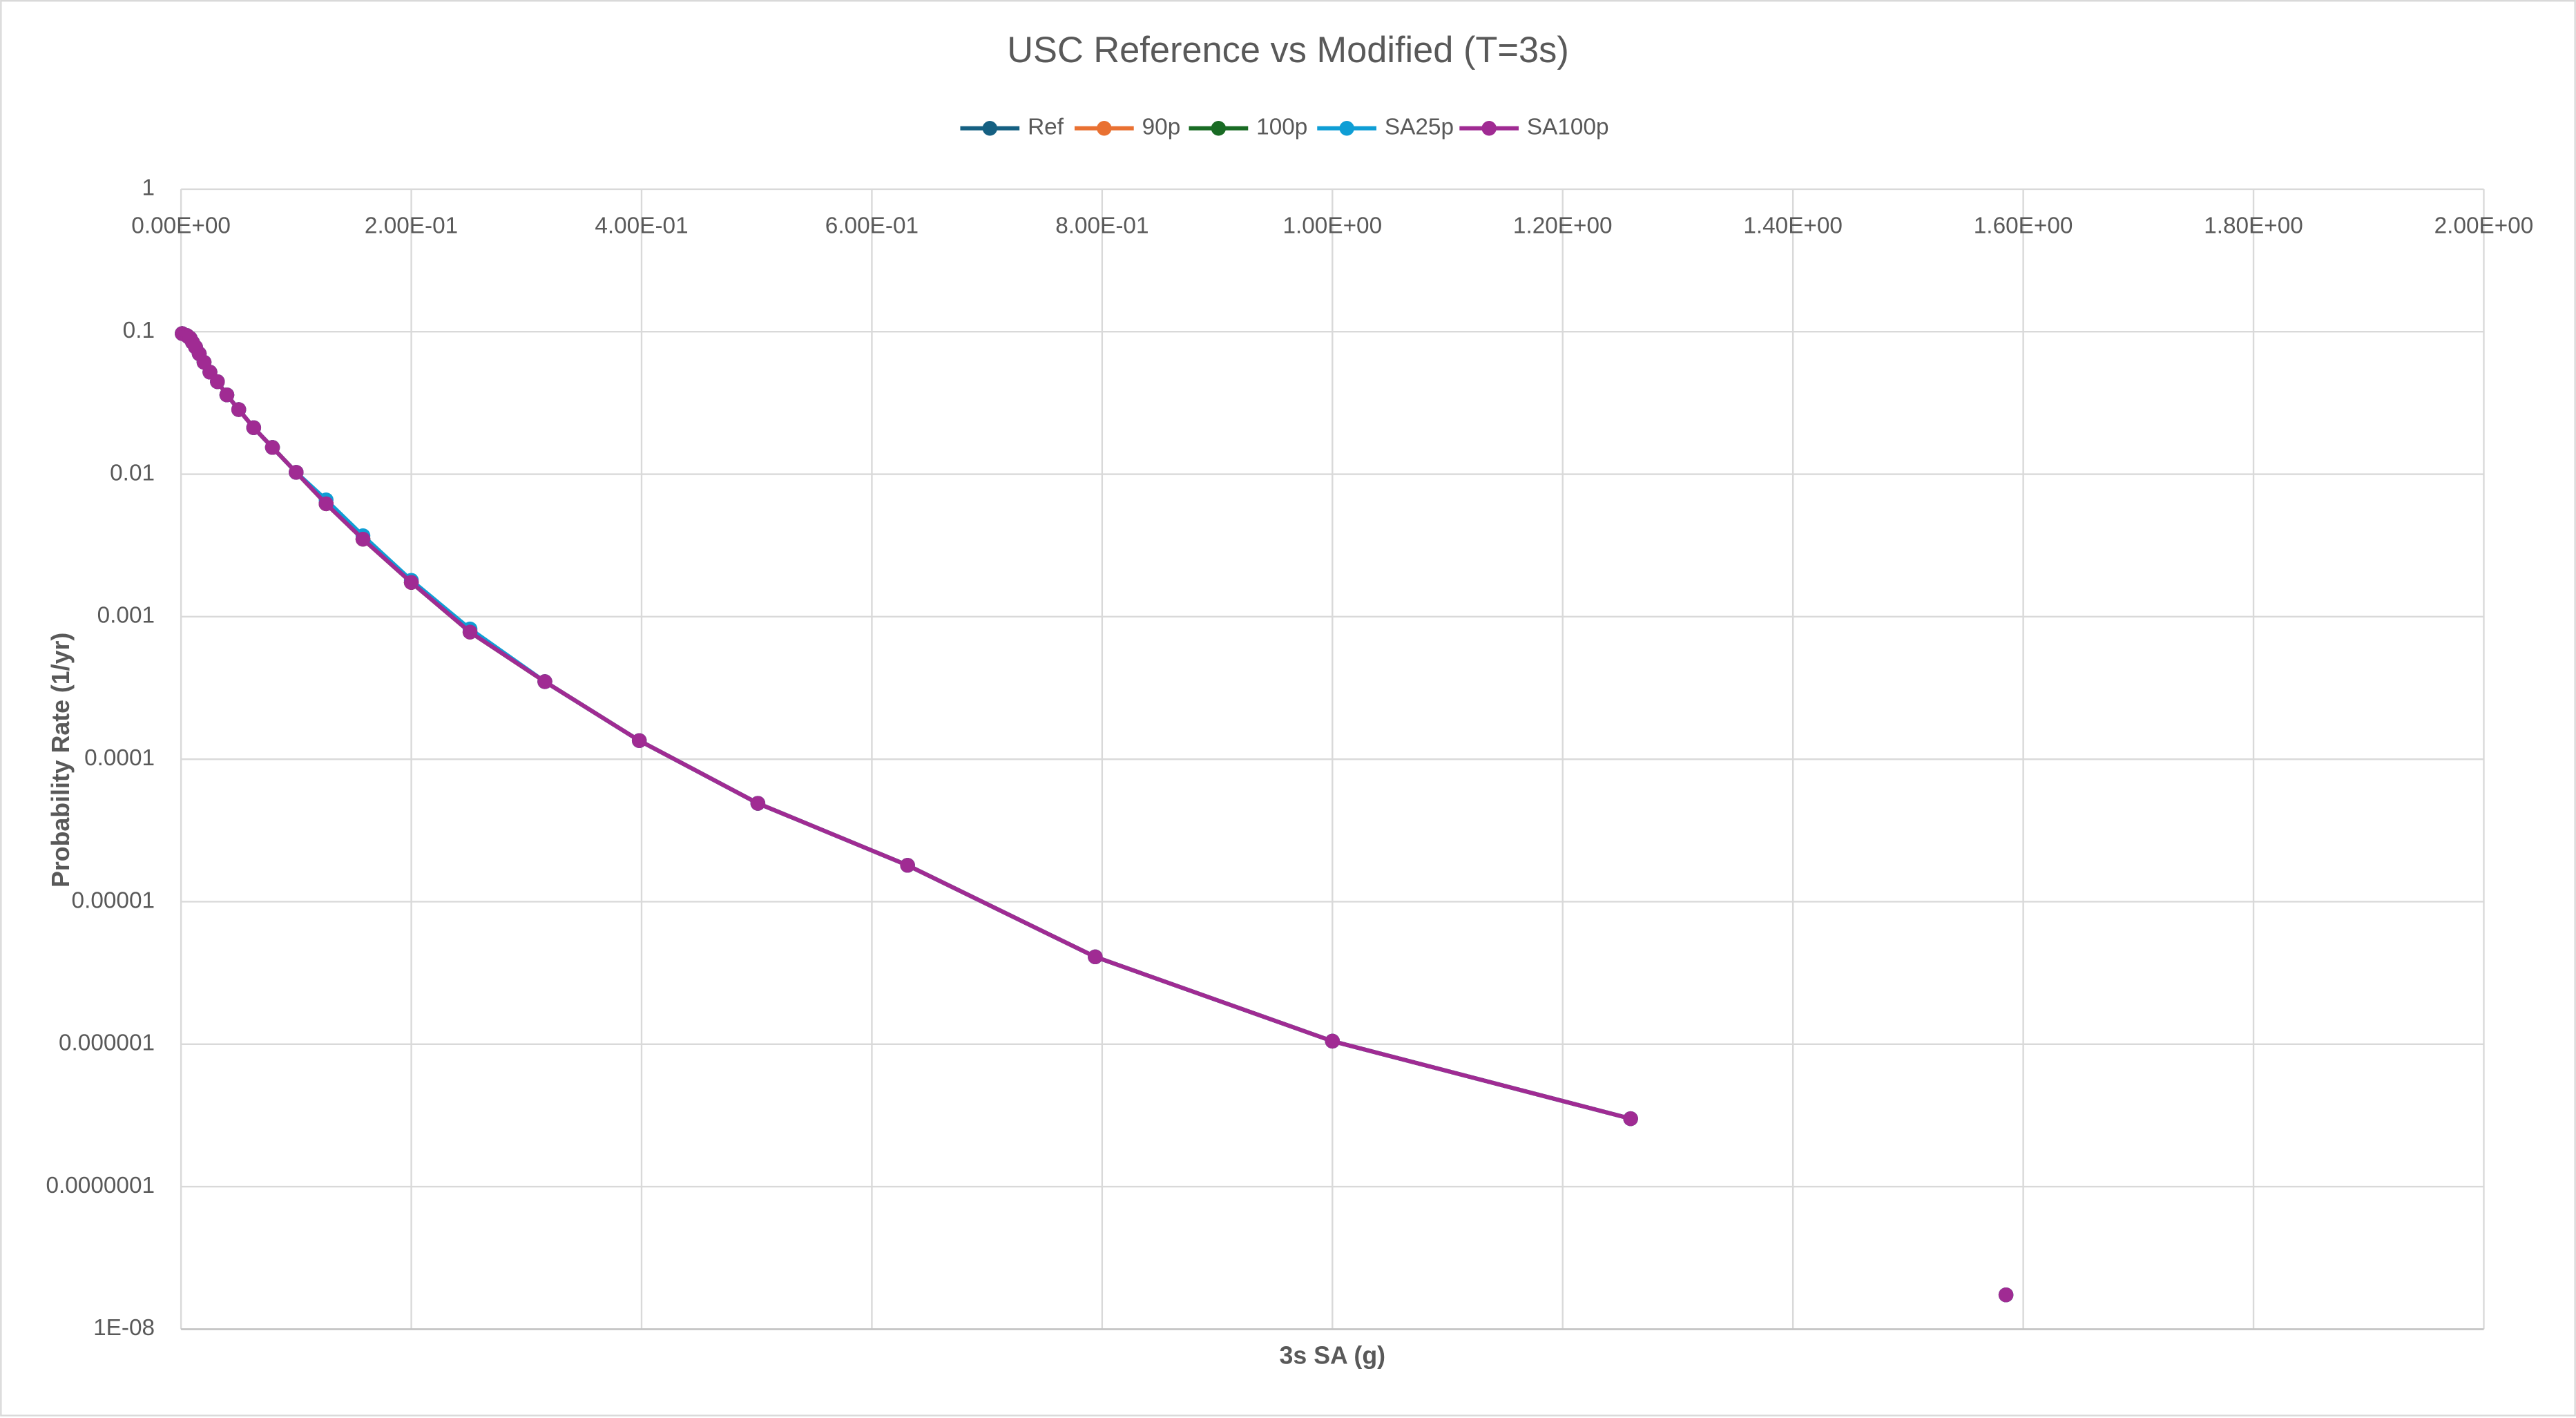 The width and height of the screenshot is (2576, 1418). What do you see at coordinates (1793, 226) in the screenshot?
I see `x-tick-label: 1.40E+00` at bounding box center [1793, 226].